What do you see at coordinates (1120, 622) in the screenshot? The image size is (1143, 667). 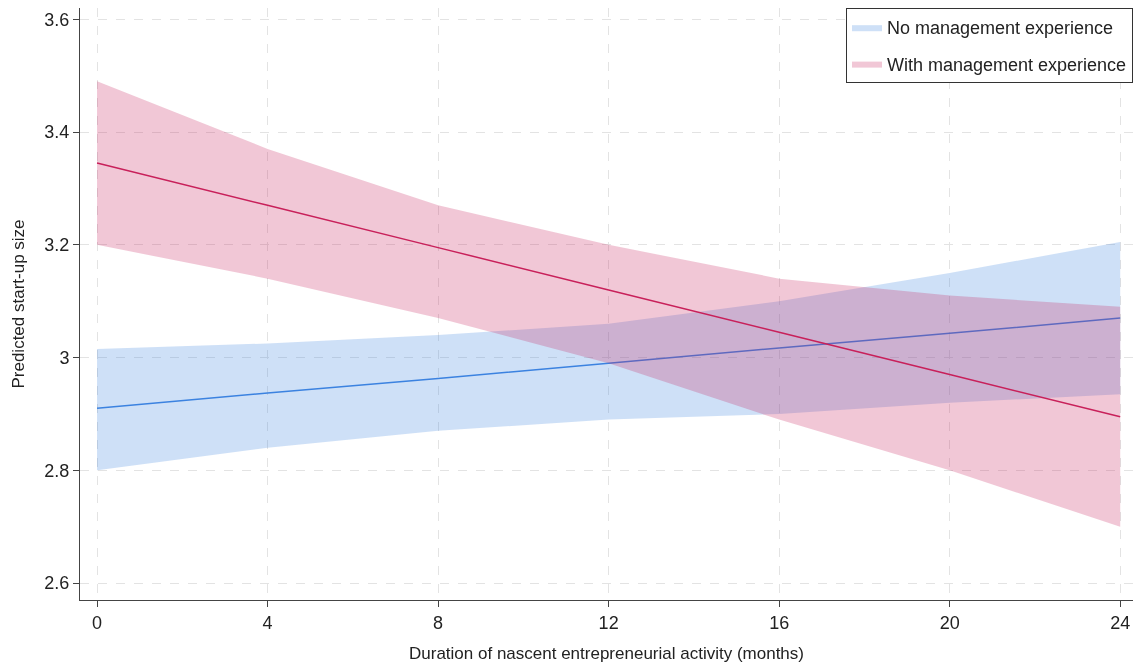 I see `x-tick-label: 24` at bounding box center [1120, 622].